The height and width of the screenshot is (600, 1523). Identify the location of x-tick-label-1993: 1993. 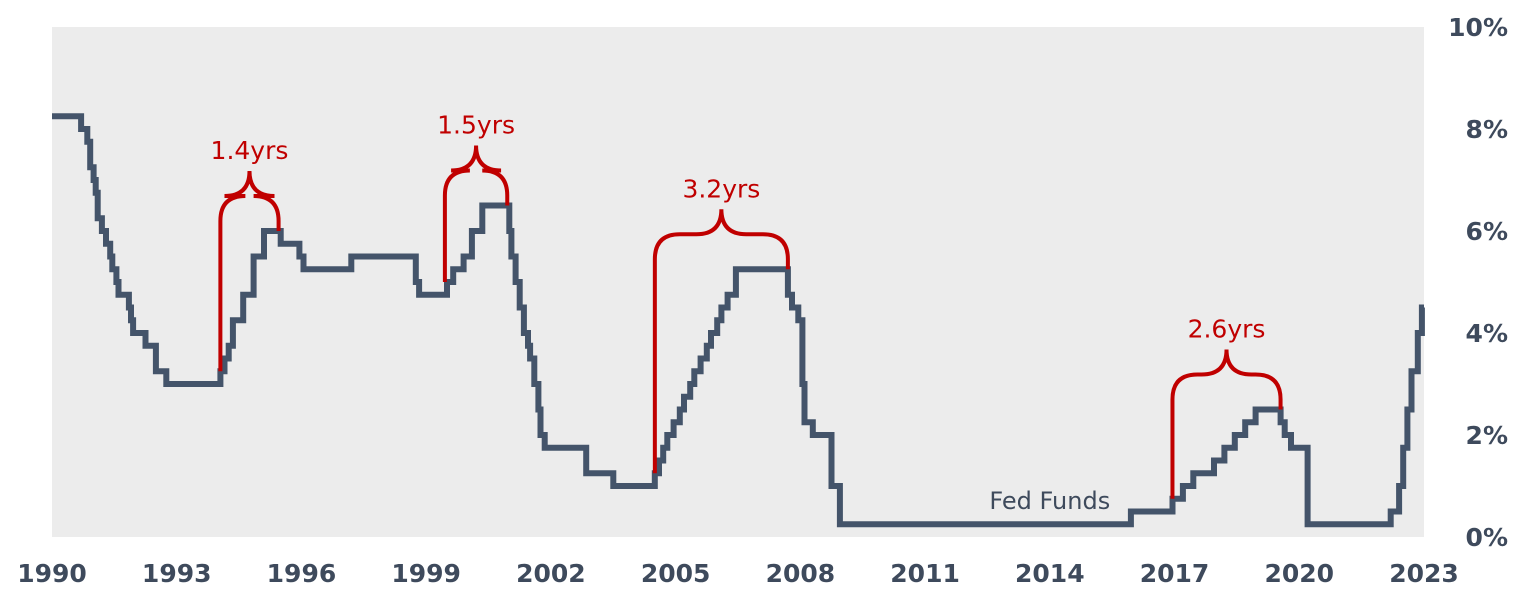
(177, 573).